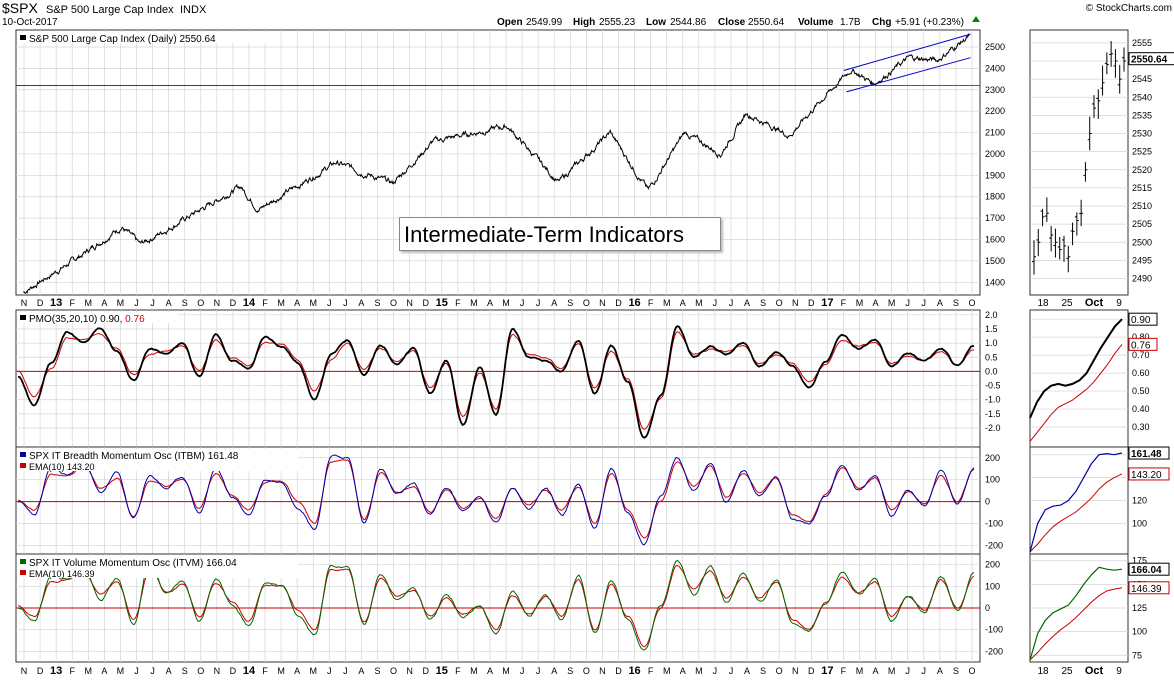  I want to click on detail-y-tick-label: 2515, so click(1142, 188).